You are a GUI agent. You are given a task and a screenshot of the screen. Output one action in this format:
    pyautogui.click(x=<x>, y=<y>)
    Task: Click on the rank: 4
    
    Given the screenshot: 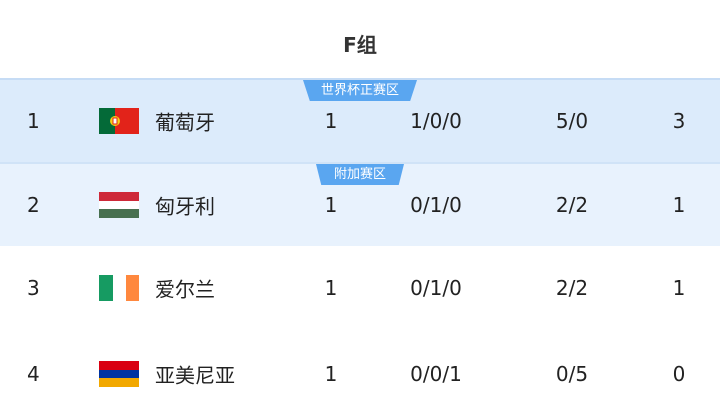 What is the action you would take?
    pyautogui.click(x=33, y=373)
    